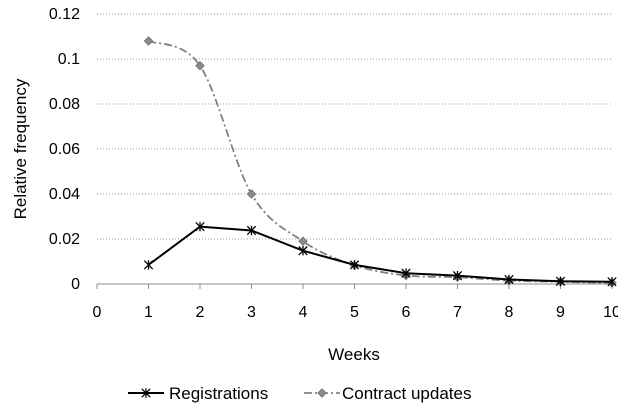 Image resolution: width=618 pixels, height=410 pixels. I want to click on y-tick-label: 0.02, so click(64, 239).